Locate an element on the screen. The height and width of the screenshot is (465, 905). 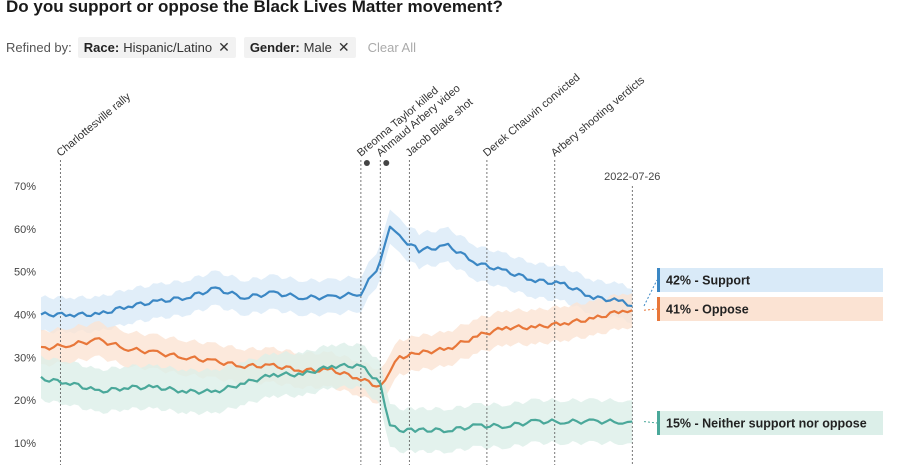
end-label-neither: 15% - Neither support nor oppose is located at coordinates (766, 424).